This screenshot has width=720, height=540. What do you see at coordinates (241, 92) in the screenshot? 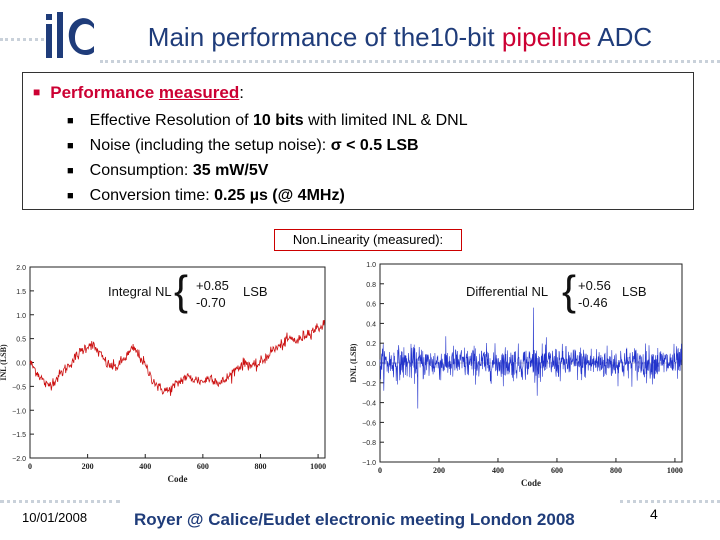
I see `heading-colon: :` at bounding box center [241, 92].